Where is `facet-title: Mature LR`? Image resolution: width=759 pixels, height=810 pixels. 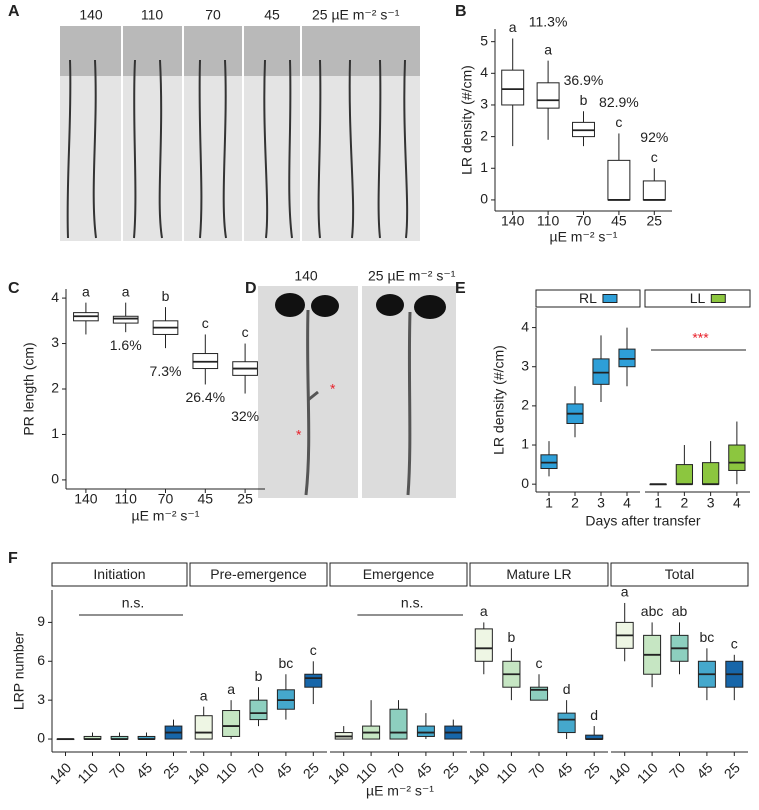
facet-title: Mature LR is located at coordinates (538, 574).